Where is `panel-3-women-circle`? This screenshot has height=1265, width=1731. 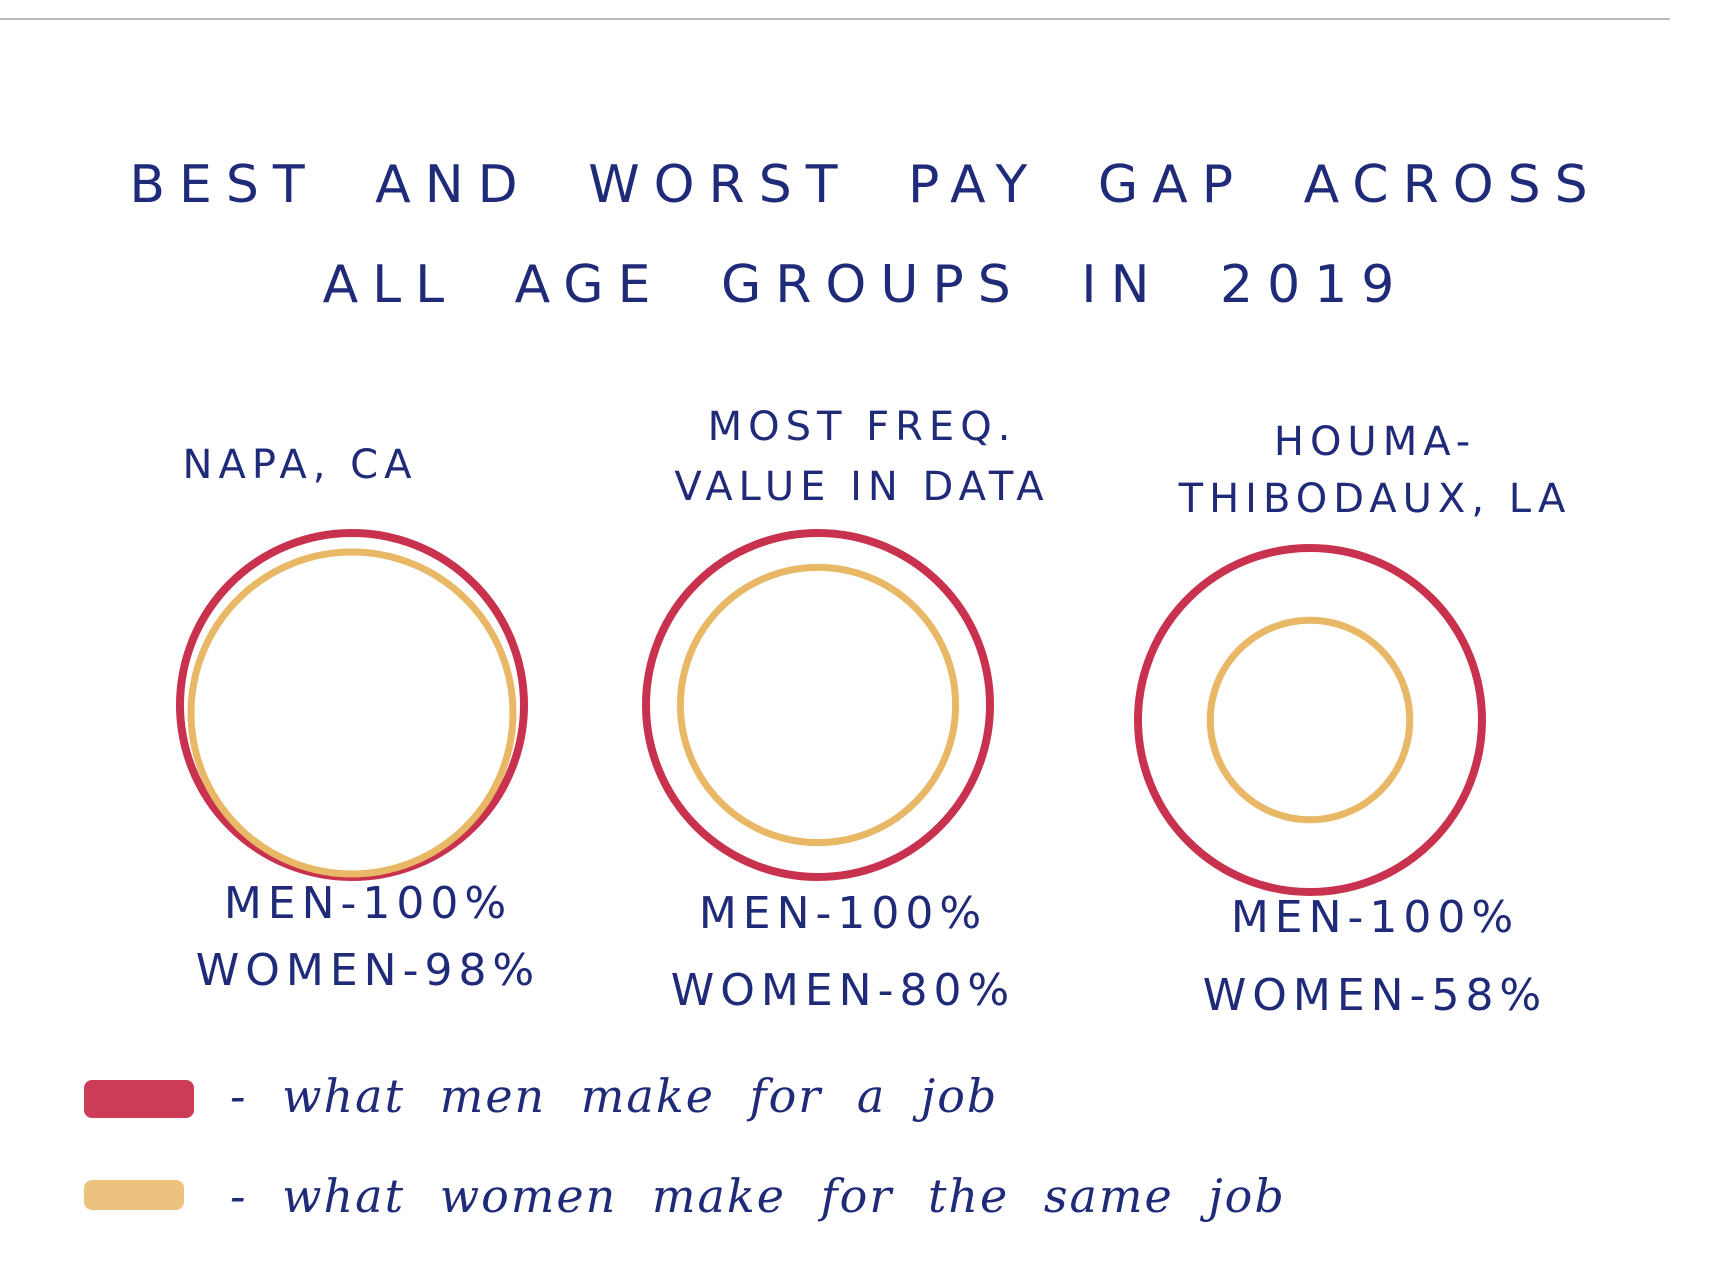 panel-3-women-circle is located at coordinates (1310, 720).